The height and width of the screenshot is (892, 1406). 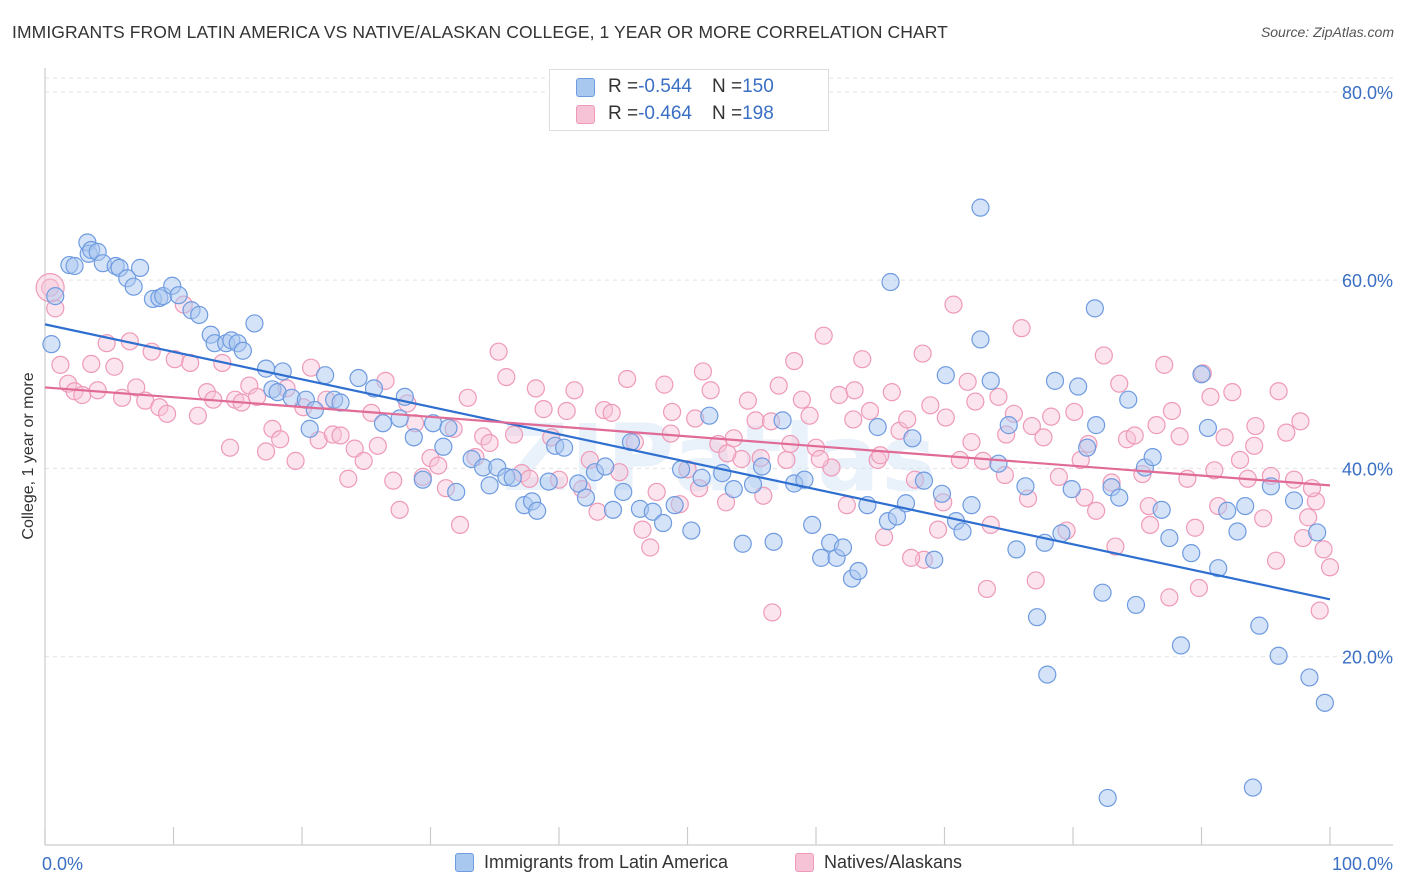 I want to click on legend-n-value-pink: 198, so click(x=758, y=113).